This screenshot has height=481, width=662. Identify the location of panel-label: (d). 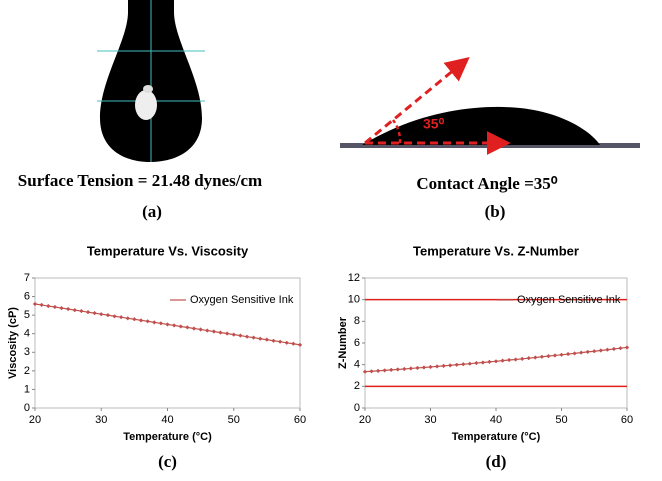
(496, 461).